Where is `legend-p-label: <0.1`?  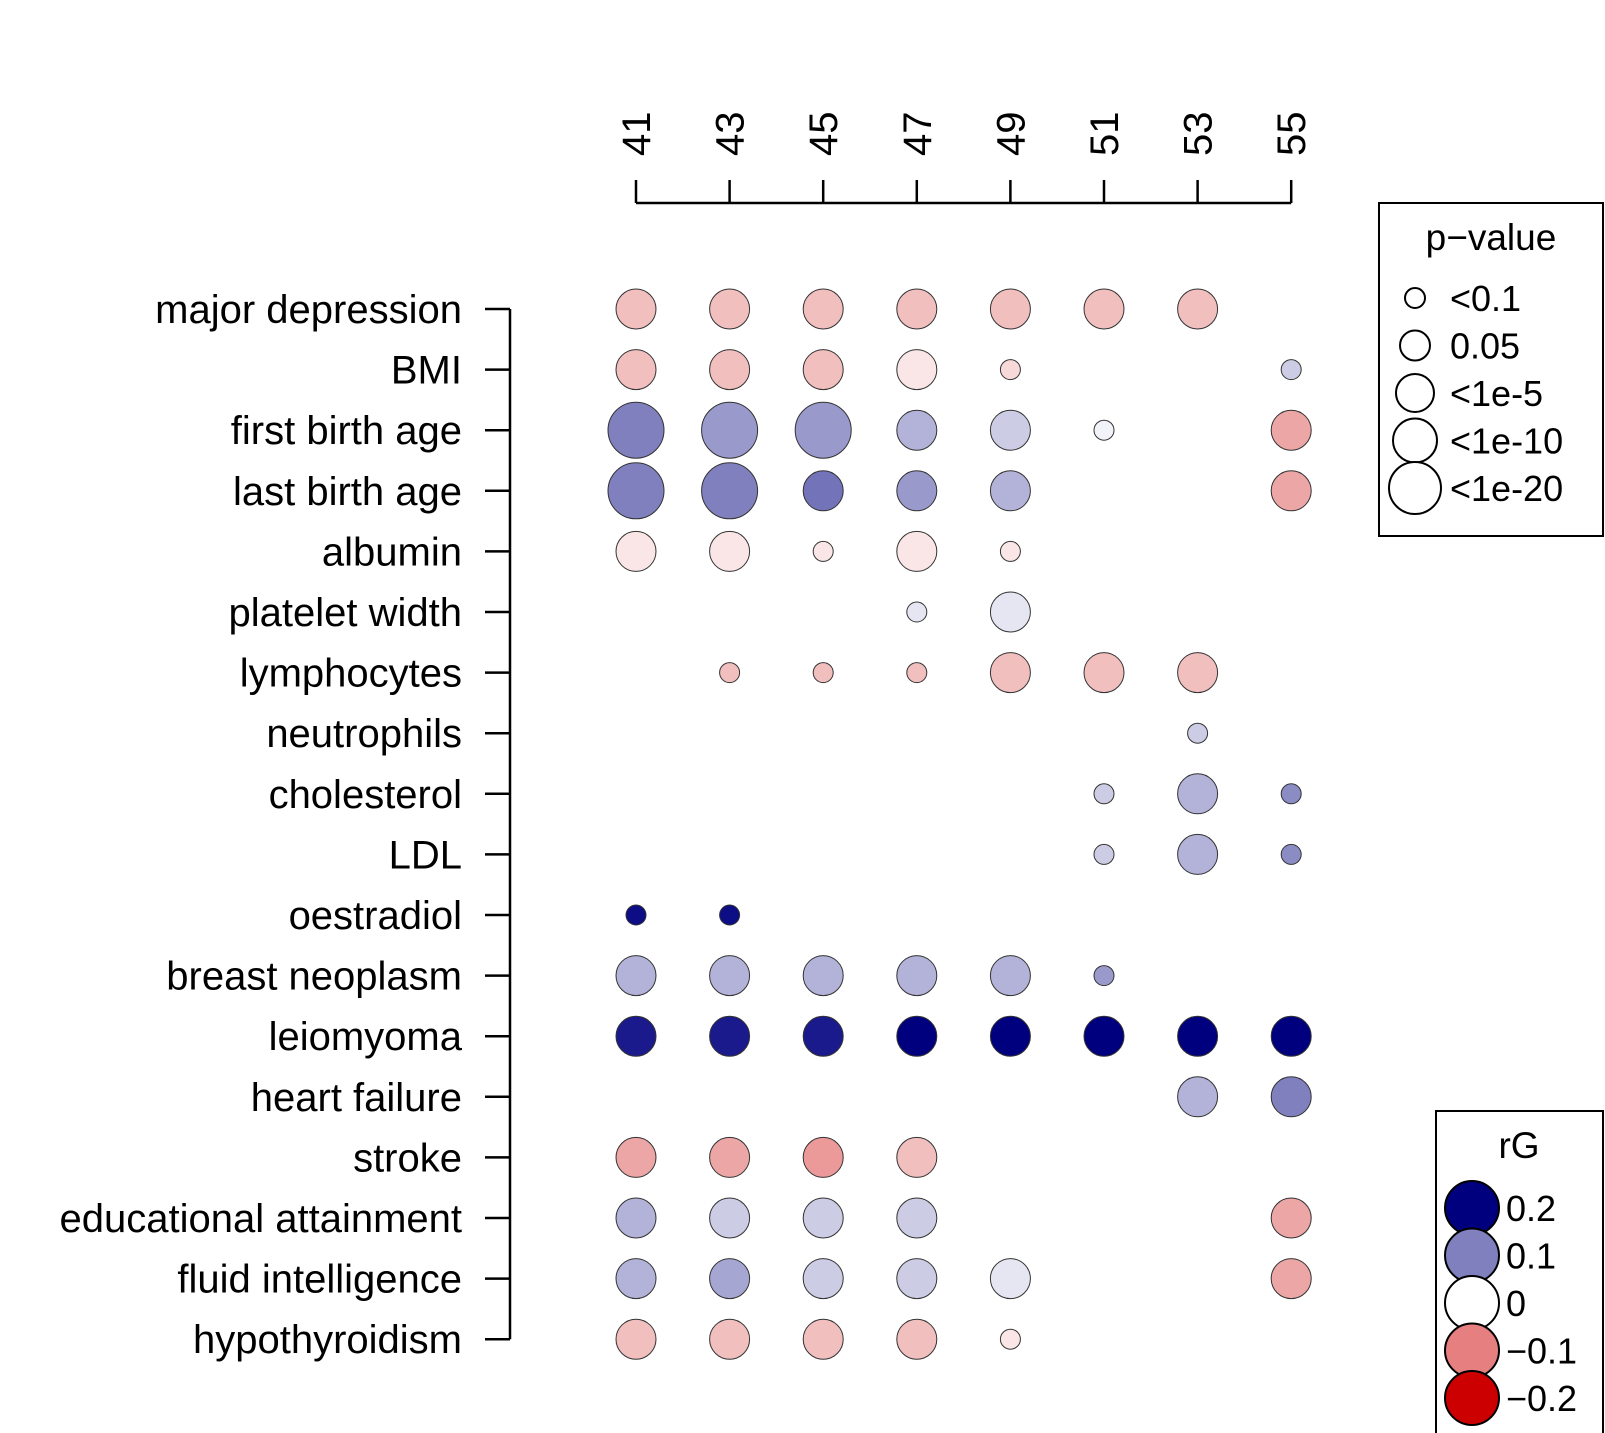
legend-p-label: <0.1 is located at coordinates (1485, 298).